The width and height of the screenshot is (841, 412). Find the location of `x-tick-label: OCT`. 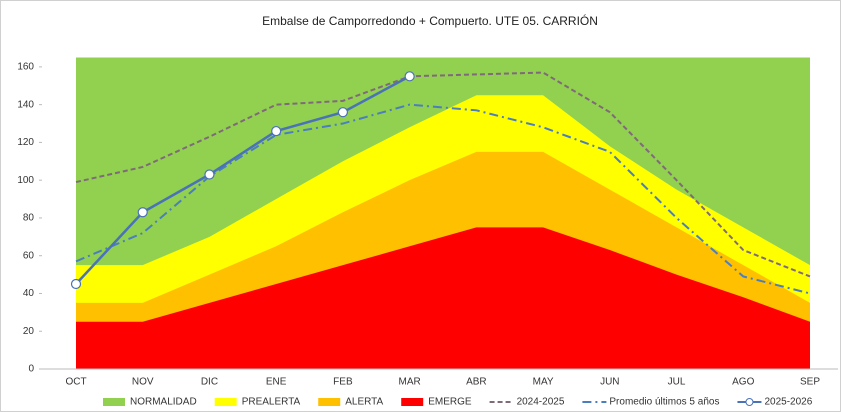

x-tick-label: OCT is located at coordinates (75, 382).